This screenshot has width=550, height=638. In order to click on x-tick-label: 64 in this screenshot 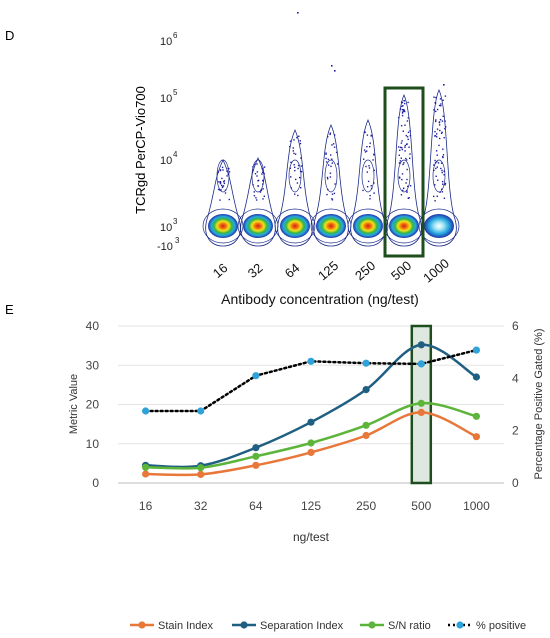, I will do `click(256, 506)`.